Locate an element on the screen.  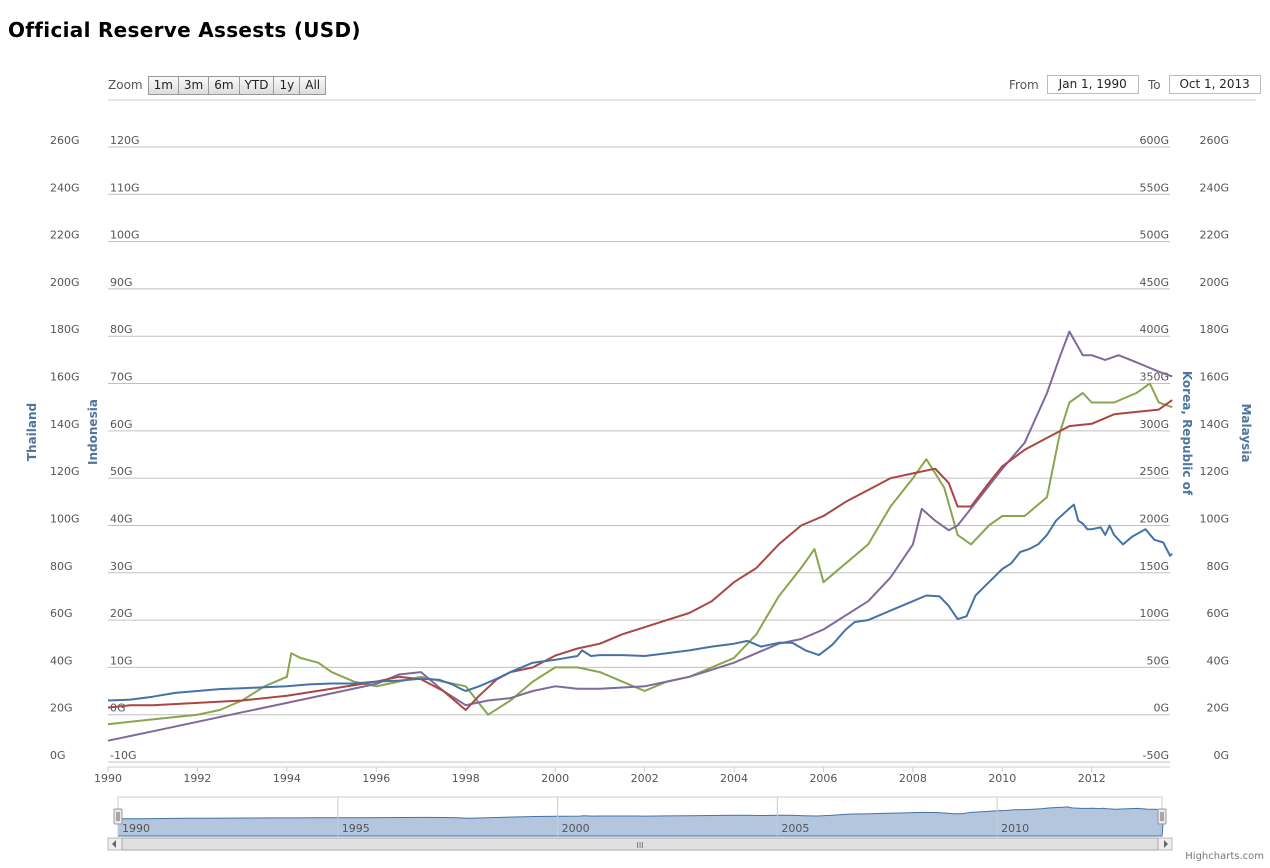
x-tick-label: 2006 is located at coordinates (823, 778).